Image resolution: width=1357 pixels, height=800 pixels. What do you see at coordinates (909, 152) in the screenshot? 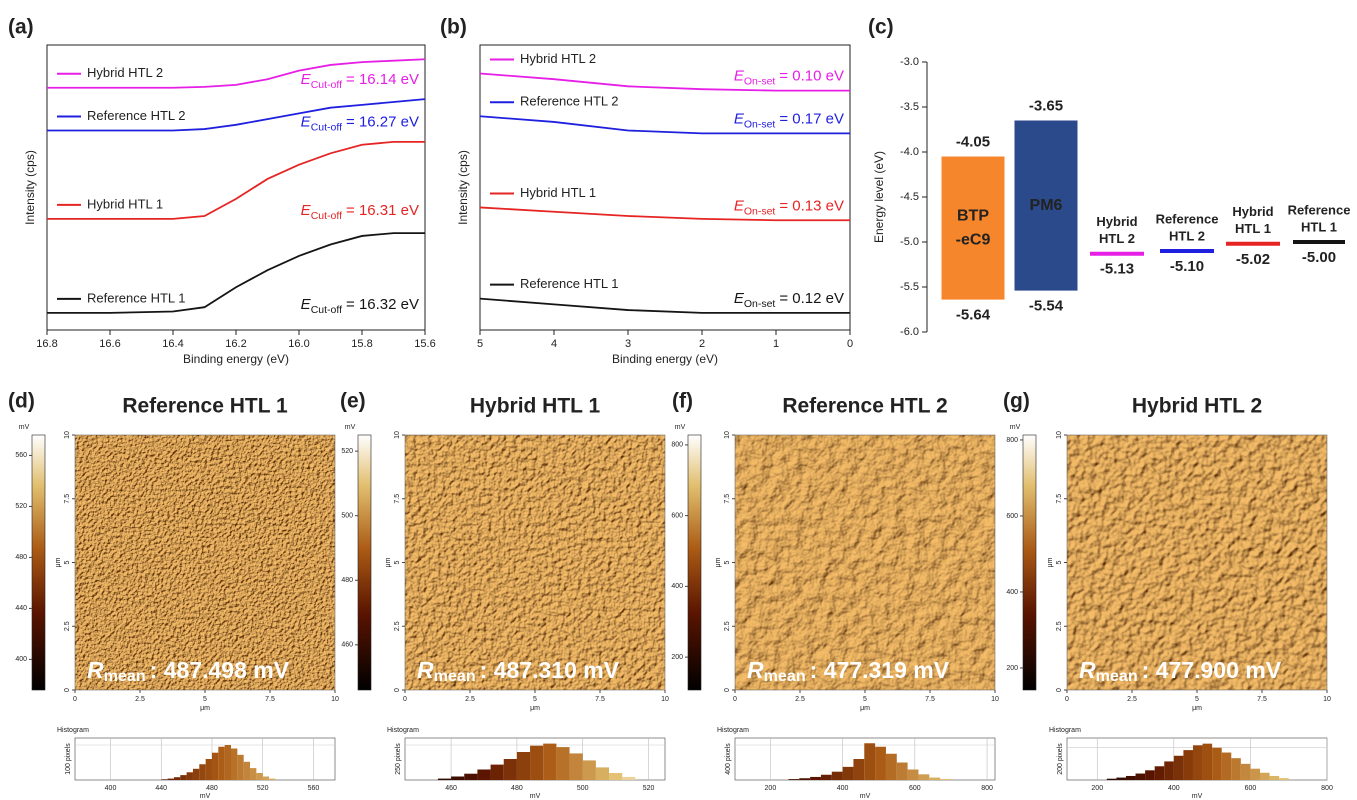
I see `y-tick-label: -4.0` at bounding box center [909, 152].